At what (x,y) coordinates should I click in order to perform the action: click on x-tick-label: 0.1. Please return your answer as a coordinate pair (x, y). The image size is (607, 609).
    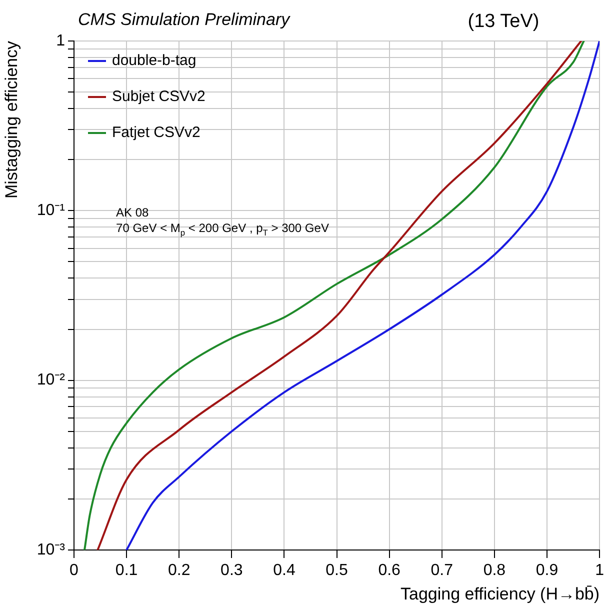
    Looking at the image, I should click on (126, 571).